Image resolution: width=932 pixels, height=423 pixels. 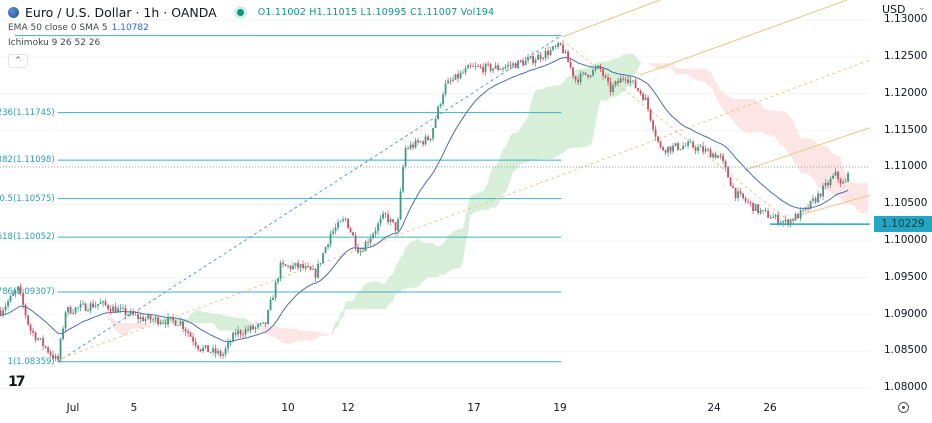 I want to click on currency-selector: USD, so click(x=894, y=9).